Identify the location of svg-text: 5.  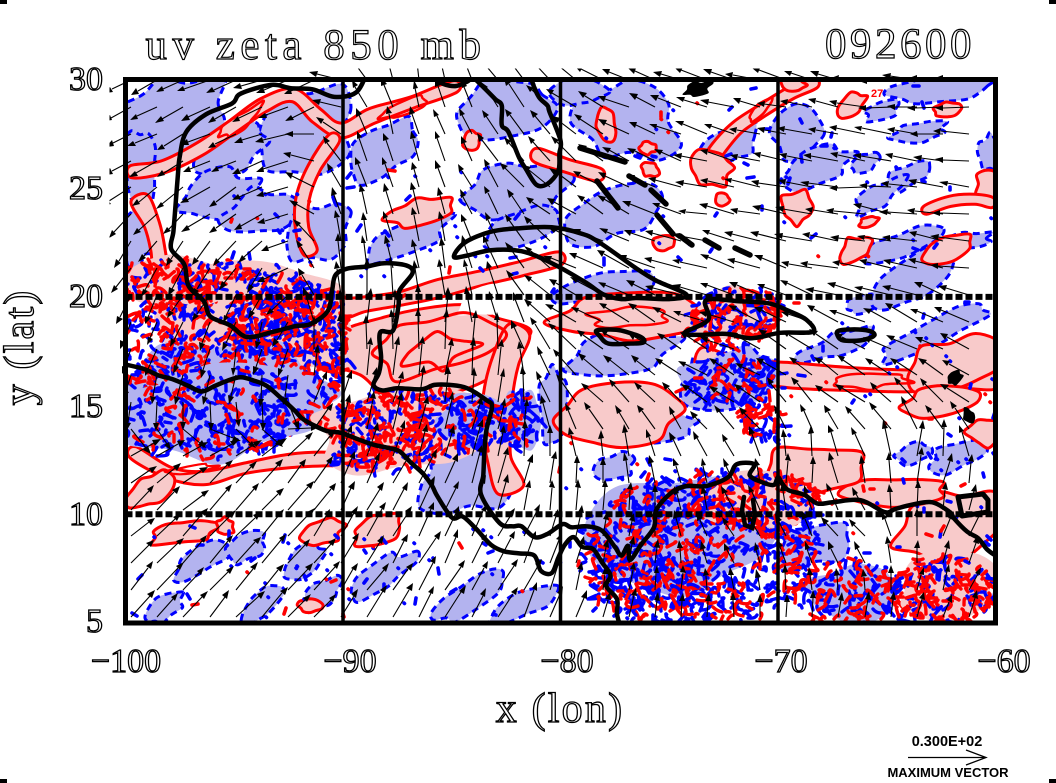
(94, 621).